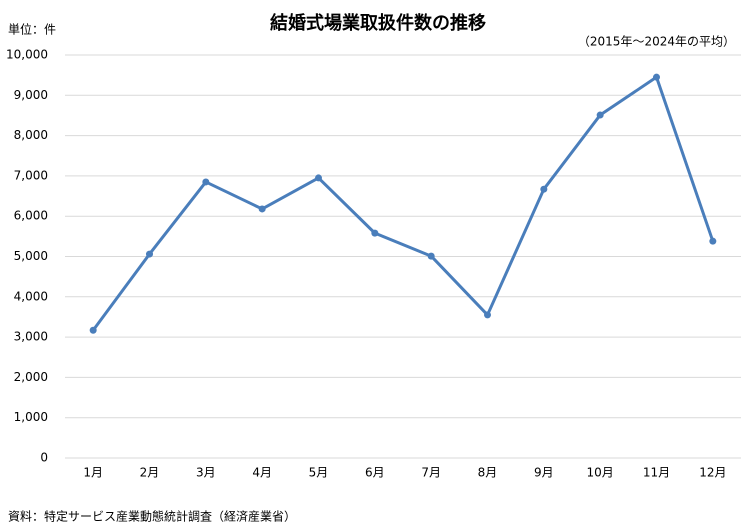  Describe the element at coordinates (31, 337) in the screenshot. I see `y-tick-label: 3,000` at that location.